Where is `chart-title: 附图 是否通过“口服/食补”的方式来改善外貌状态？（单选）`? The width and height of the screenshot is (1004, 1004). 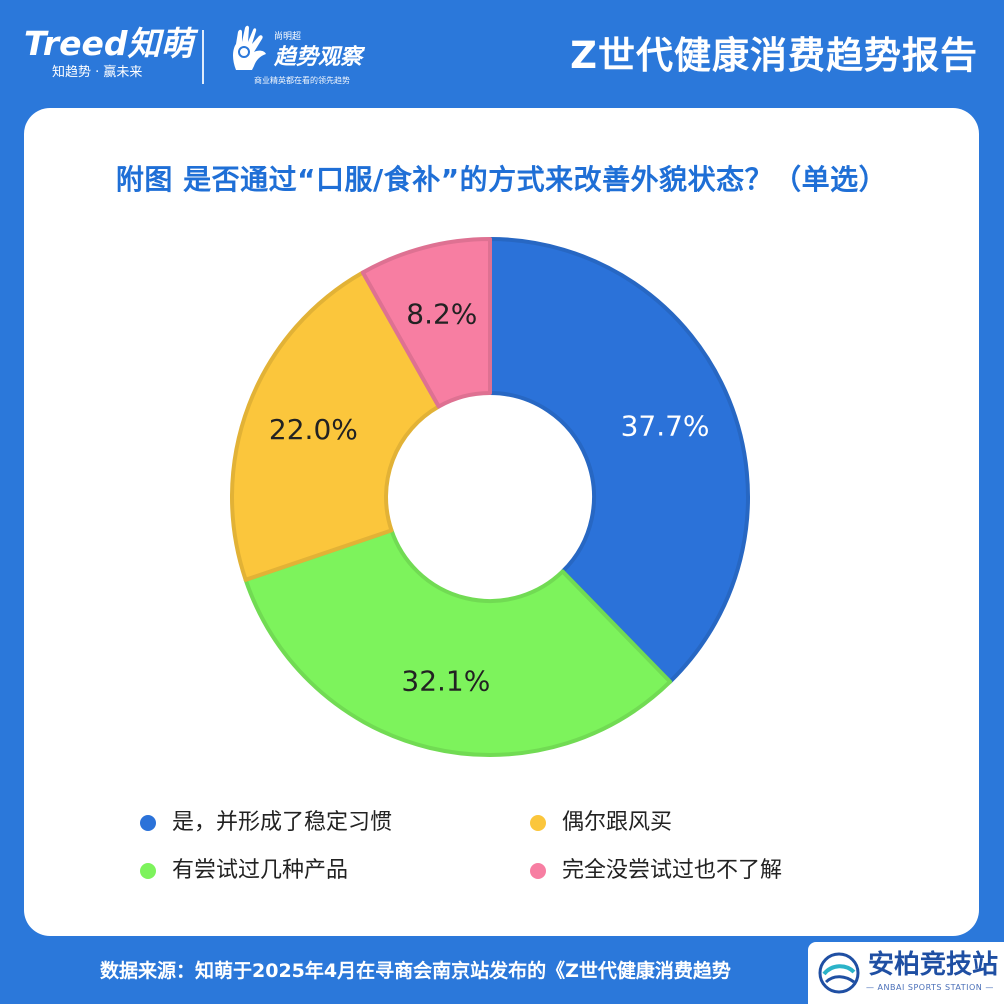 chart-title: 附图 是否通过“口服/食补”的方式来改善外貌状态？（单选） is located at coordinates (501, 179).